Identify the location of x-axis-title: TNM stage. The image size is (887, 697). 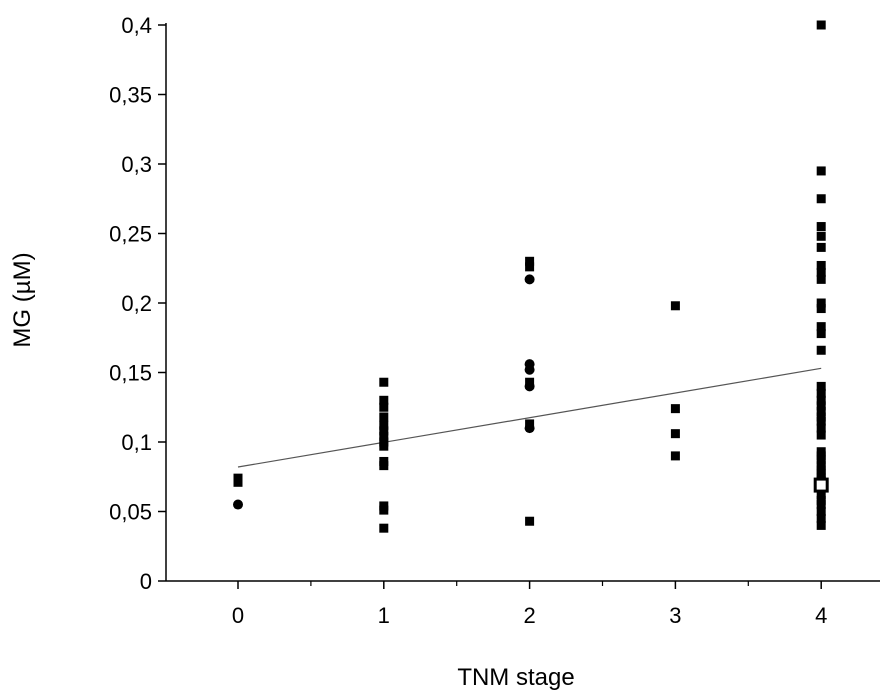
(515, 677).